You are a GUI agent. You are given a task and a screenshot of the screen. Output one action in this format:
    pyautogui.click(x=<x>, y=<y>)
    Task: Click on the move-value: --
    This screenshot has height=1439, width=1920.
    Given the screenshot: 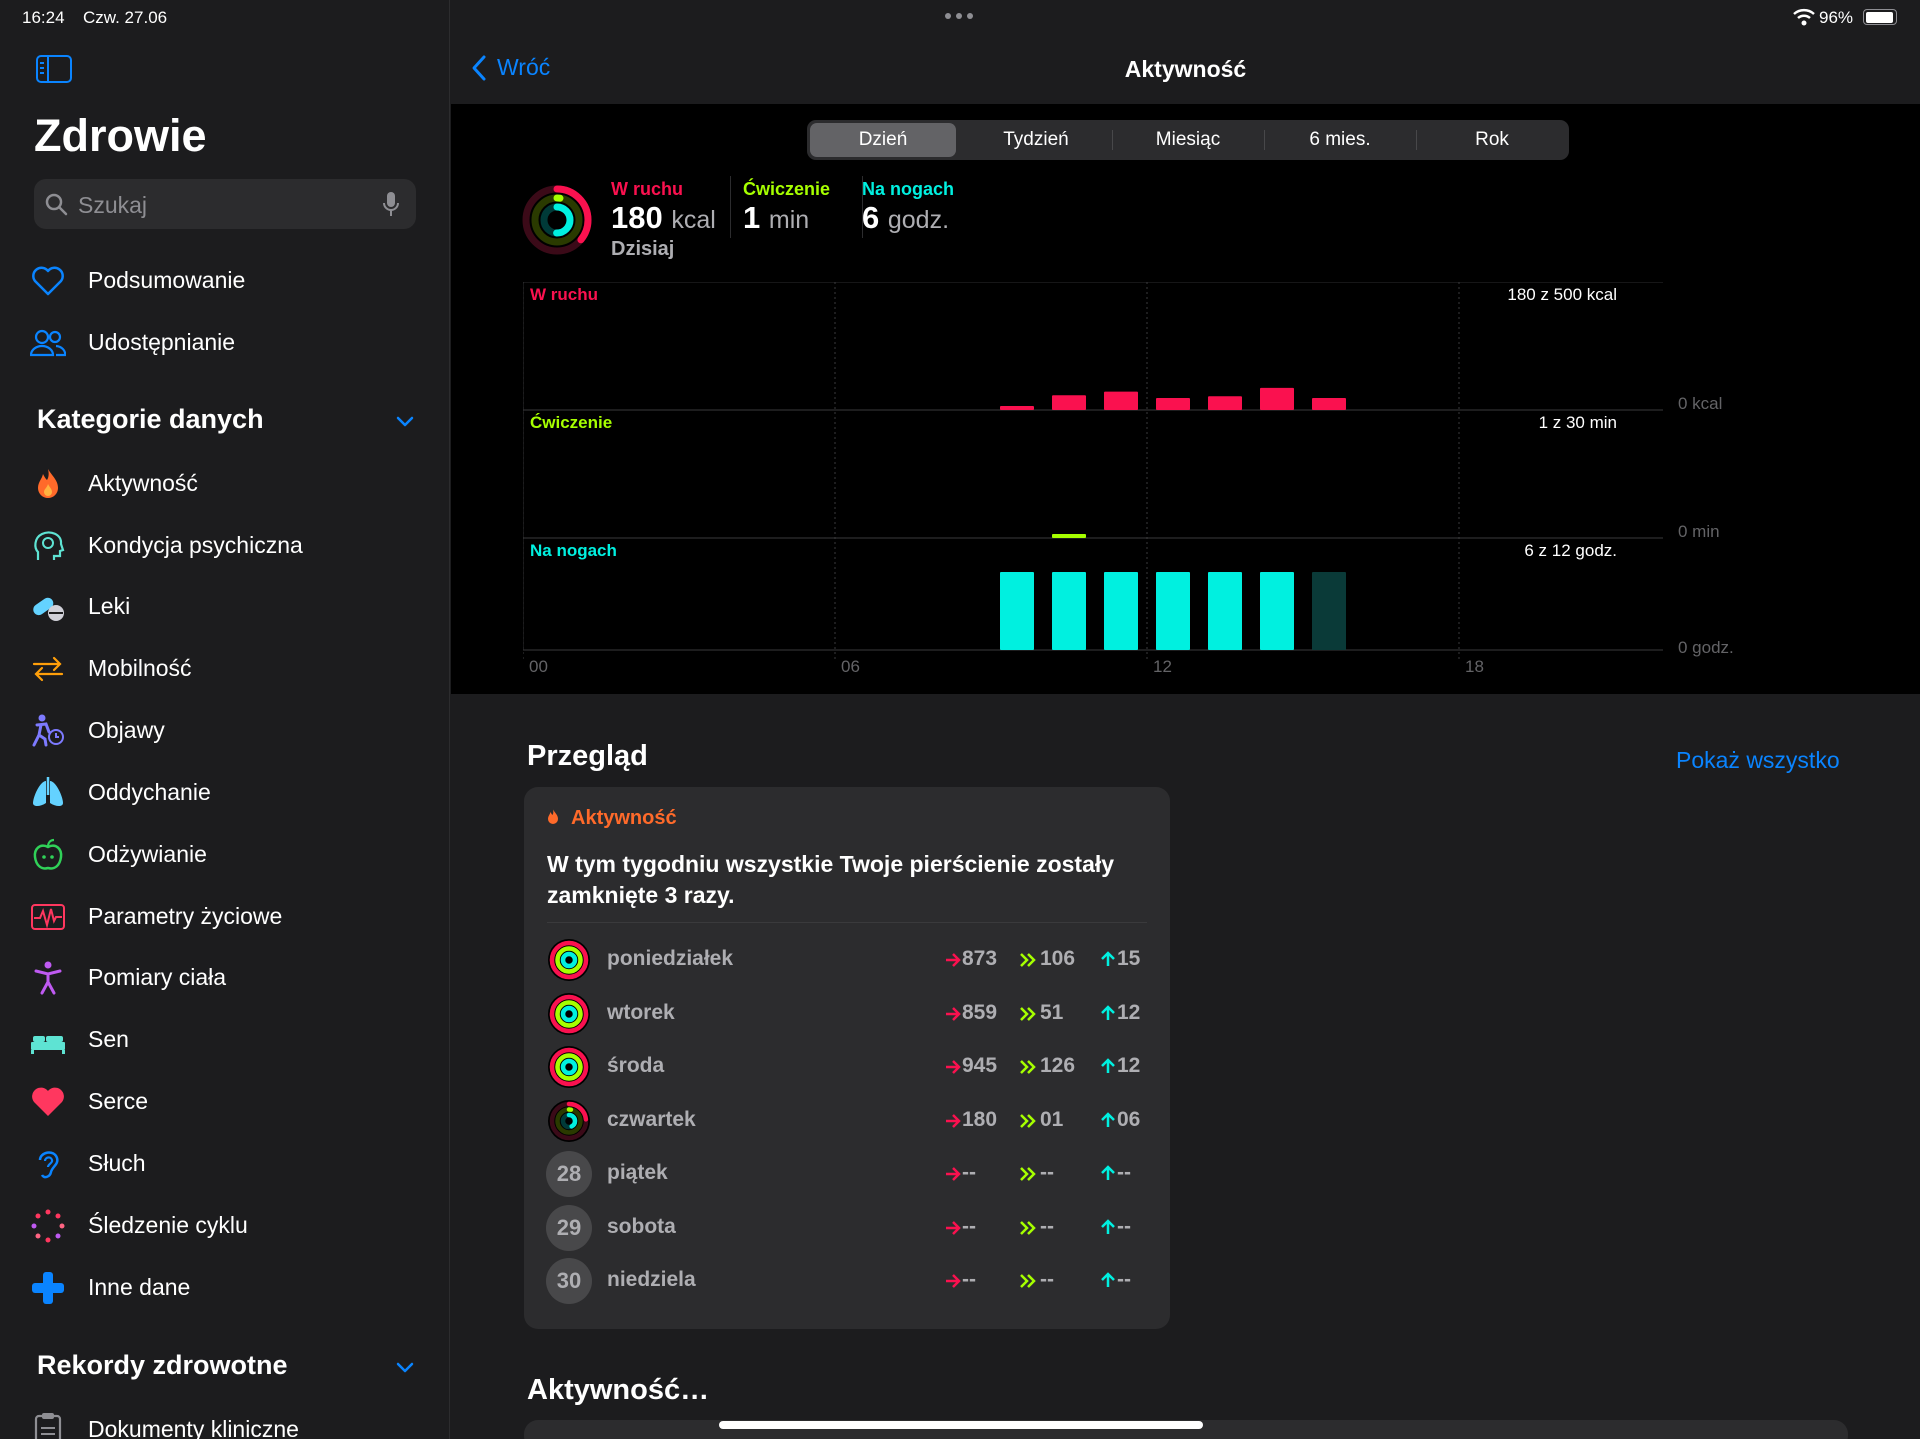 What is the action you would take?
    pyautogui.click(x=969, y=1172)
    